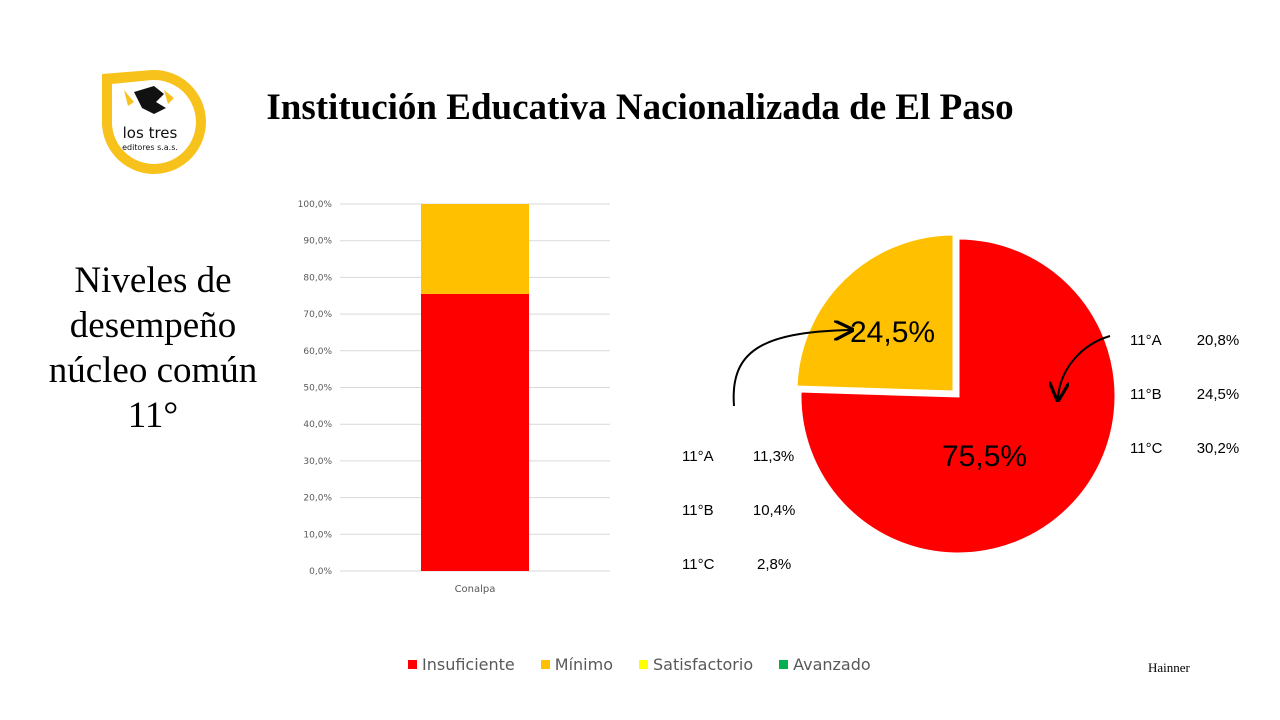 This screenshot has height=720, width=1280. Describe the element at coordinates (150, 133) in the screenshot. I see `logo-text-line1: los tres` at that location.